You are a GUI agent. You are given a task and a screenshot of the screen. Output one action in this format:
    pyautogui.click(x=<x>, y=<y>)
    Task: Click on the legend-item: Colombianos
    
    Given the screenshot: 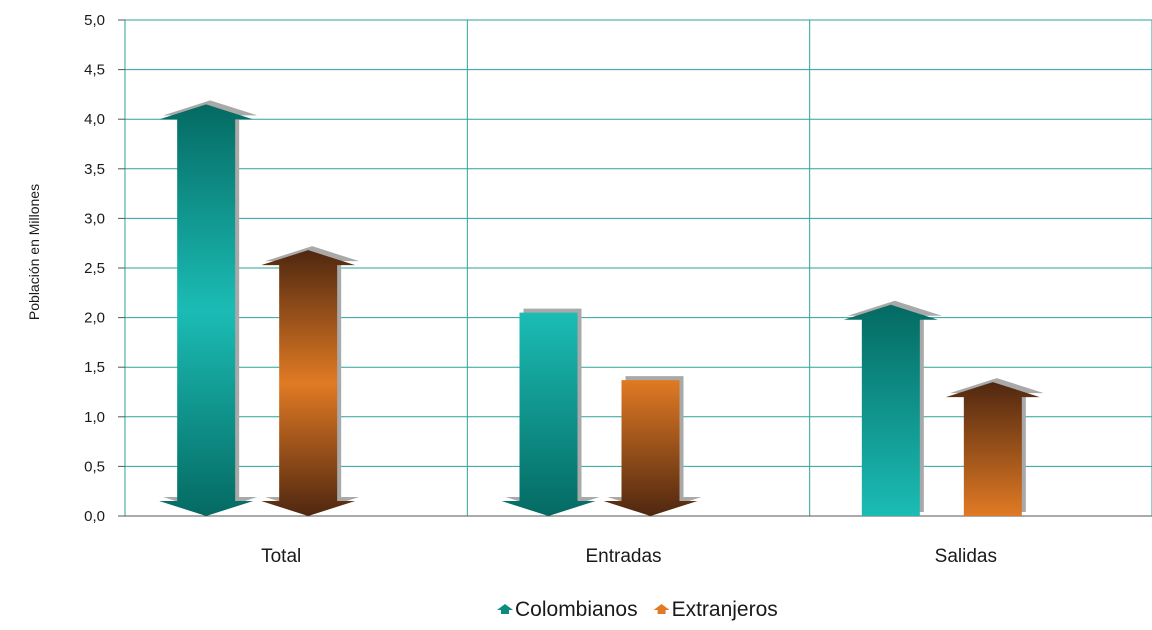 What is the action you would take?
    pyautogui.click(x=567, y=609)
    